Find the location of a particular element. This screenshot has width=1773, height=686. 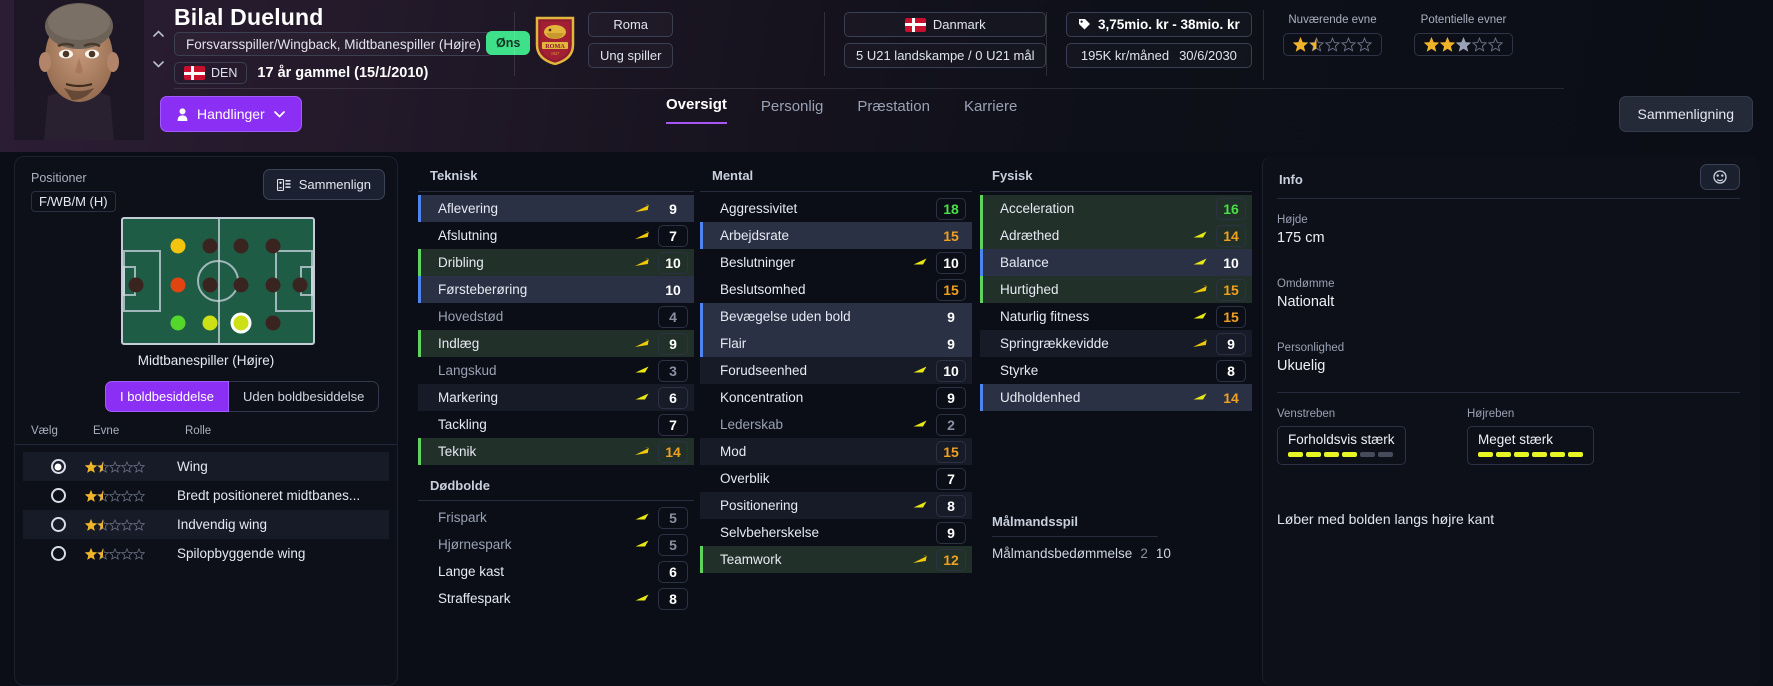

attribute-row: Styrke 8 is located at coordinates (1116, 370).